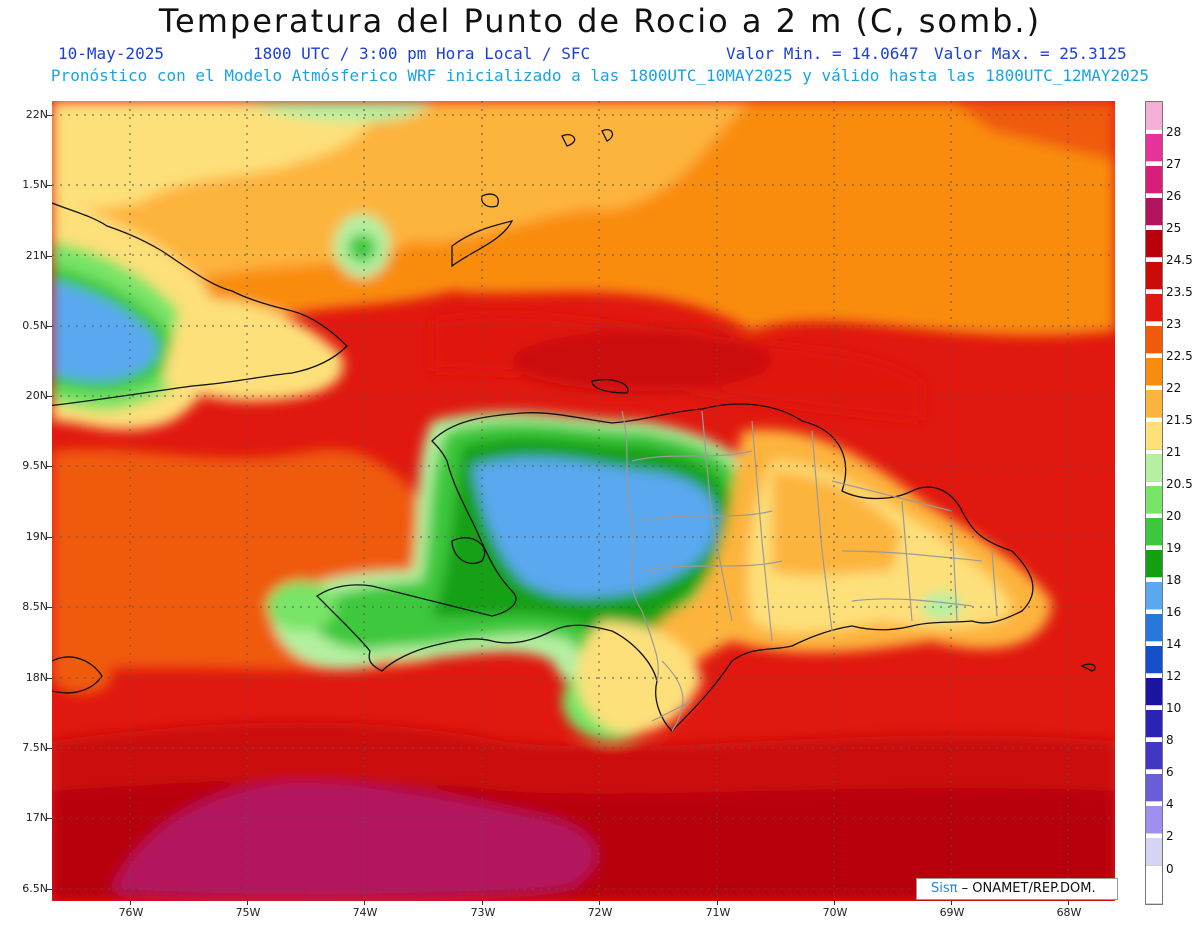 Image resolution: width=1200 pixels, height=927 pixels. I want to click on credit-box: Sisπ – ONAMET/REP.DOM., so click(1017, 889).